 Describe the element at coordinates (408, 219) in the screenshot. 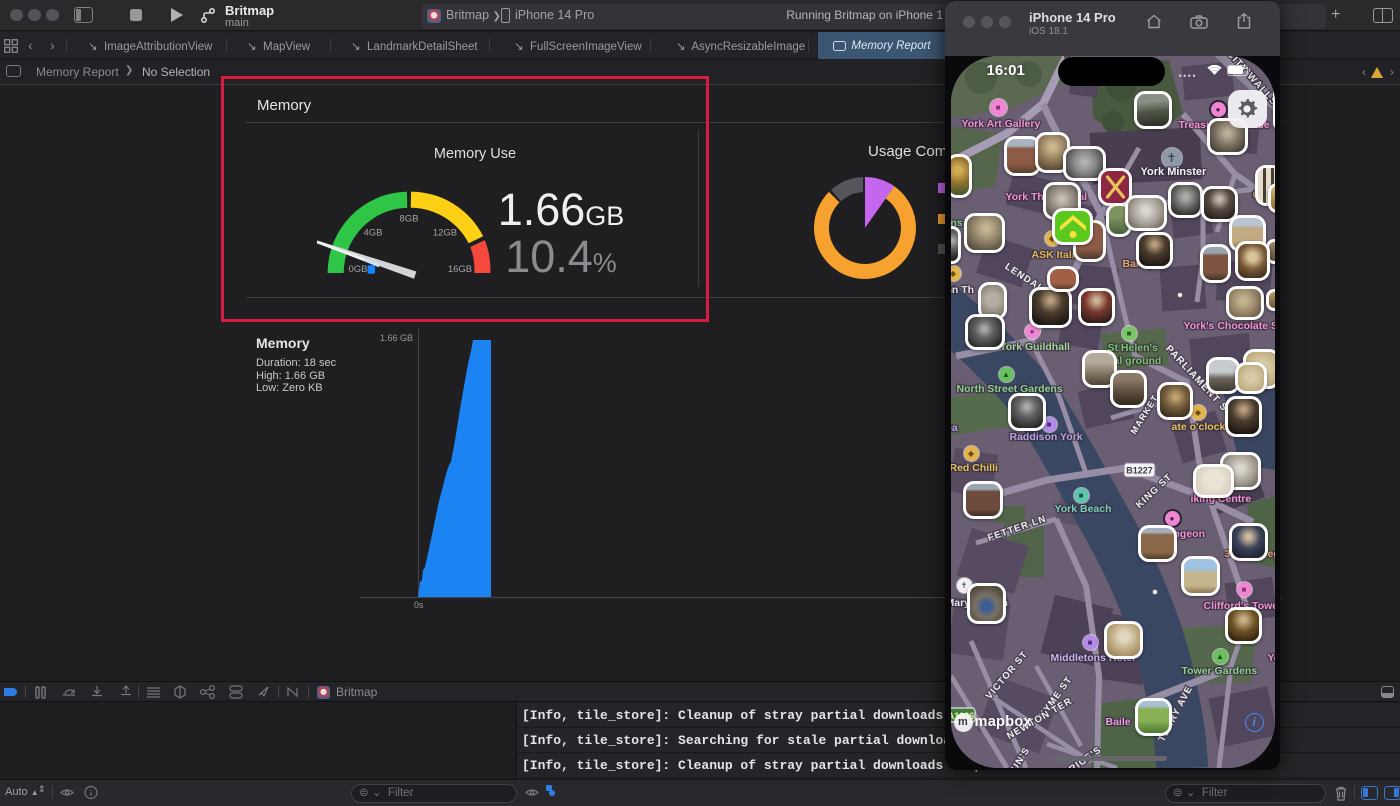

I see `svg-text: 8GB` at that location.